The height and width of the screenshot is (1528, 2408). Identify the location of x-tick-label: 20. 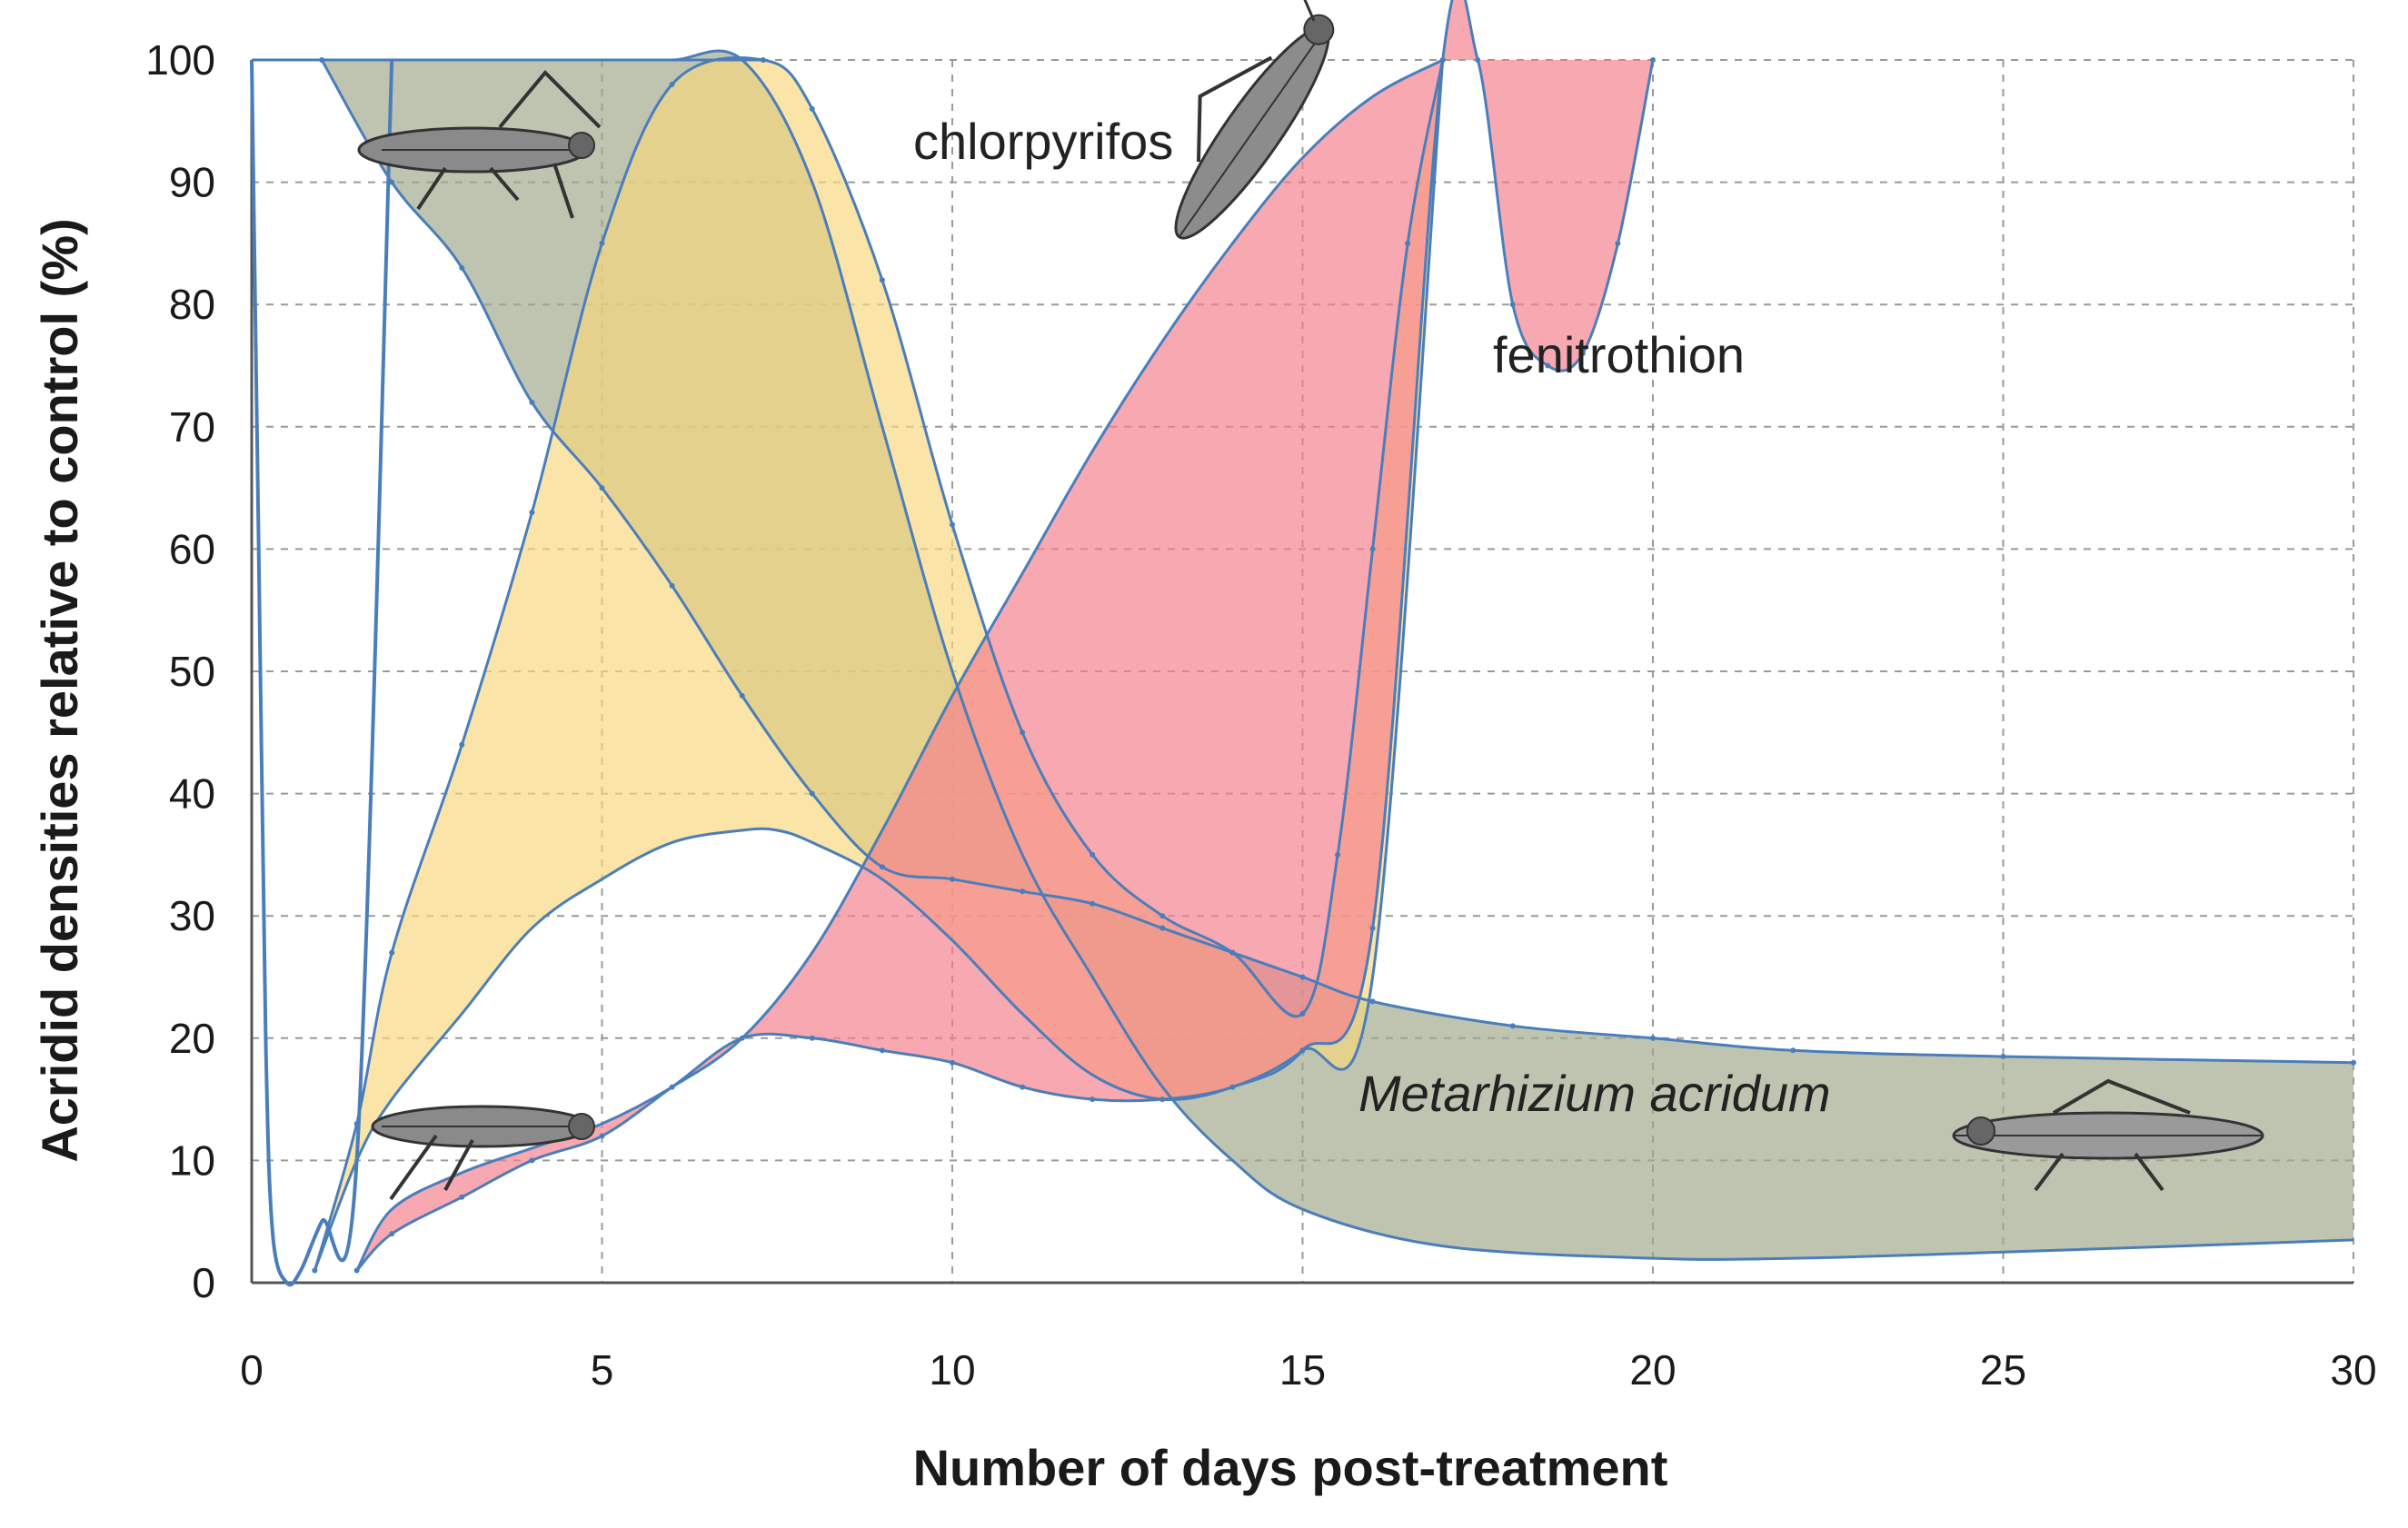
(1653, 1370).